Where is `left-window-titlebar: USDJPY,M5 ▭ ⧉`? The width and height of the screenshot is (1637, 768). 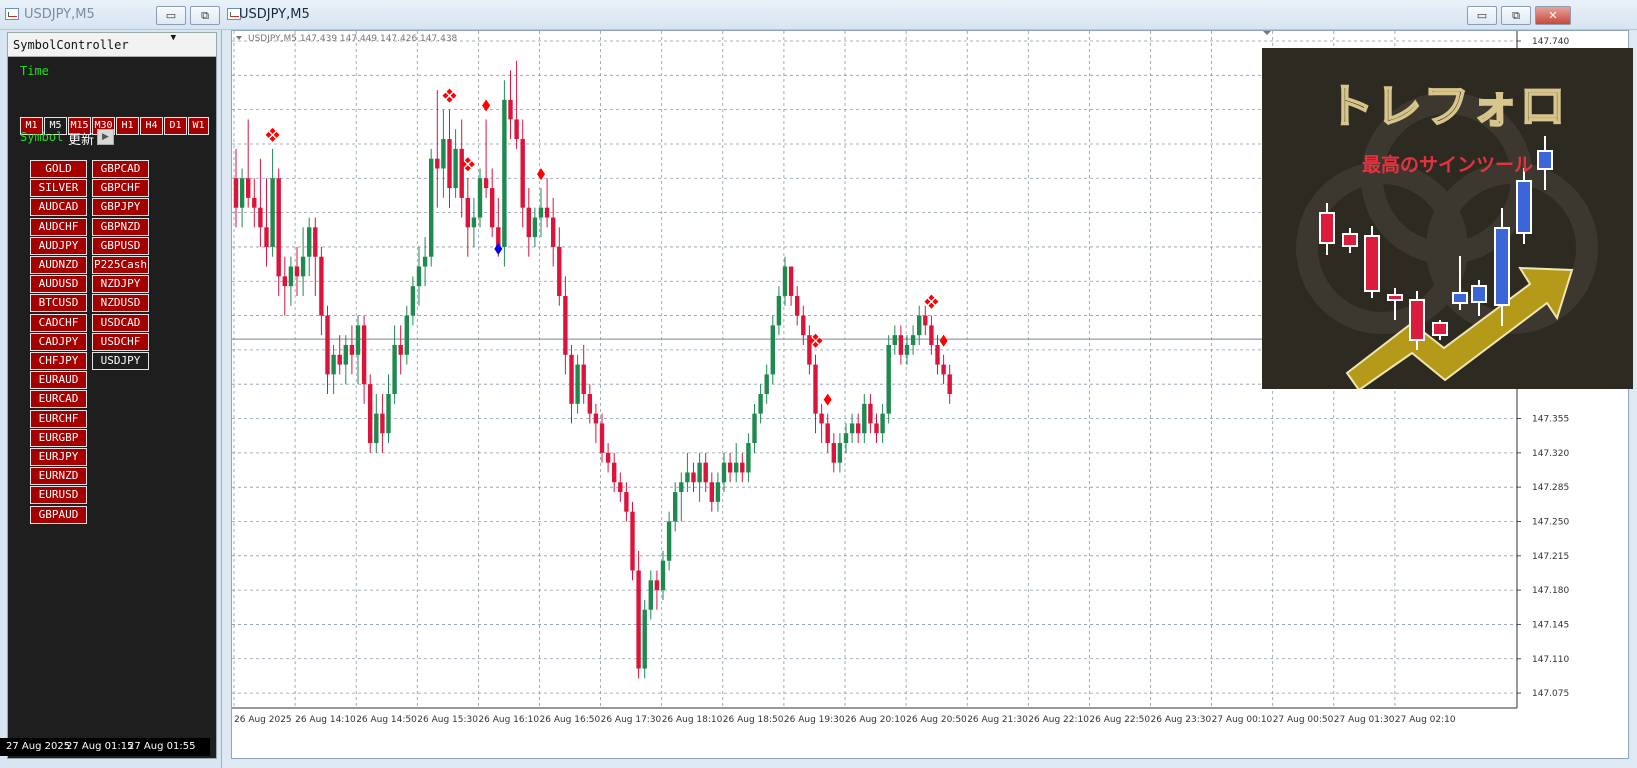 left-window-titlebar: USDJPY,M5 ▭ ⧉ is located at coordinates (111, 15).